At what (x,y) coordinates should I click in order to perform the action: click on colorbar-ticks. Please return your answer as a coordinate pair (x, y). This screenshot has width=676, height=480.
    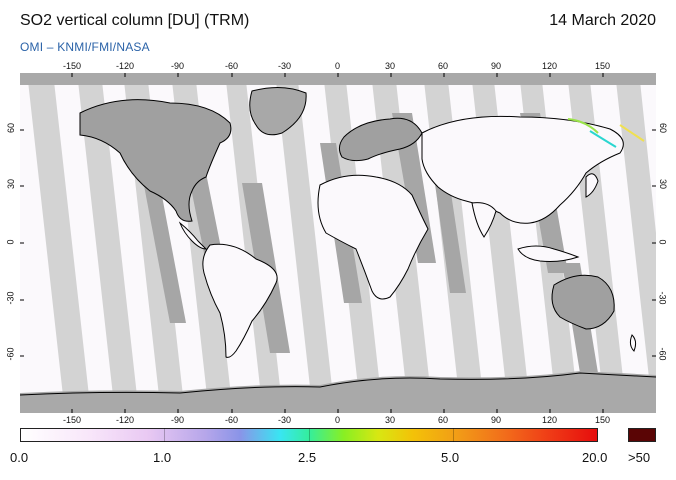
    Looking at the image, I should click on (309, 435).